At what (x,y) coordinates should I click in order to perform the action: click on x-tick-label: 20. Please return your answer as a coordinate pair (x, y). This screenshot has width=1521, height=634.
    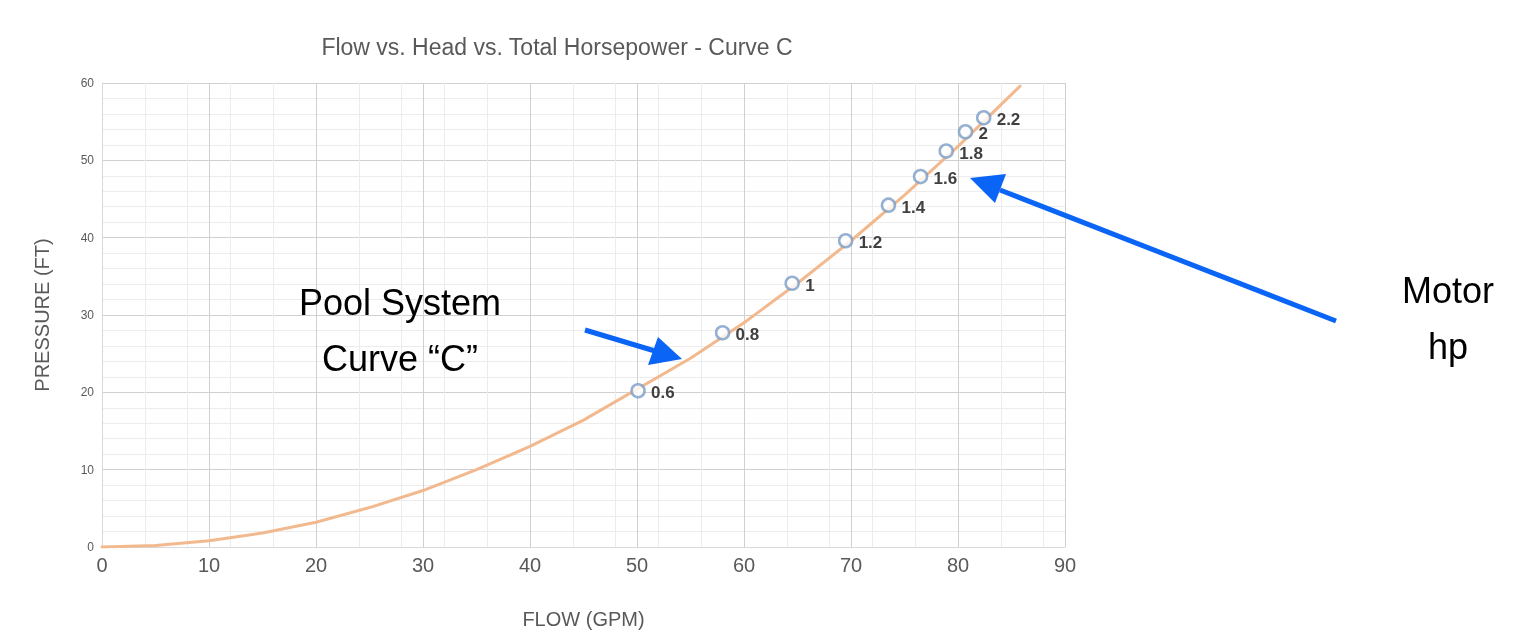
    Looking at the image, I should click on (316, 565).